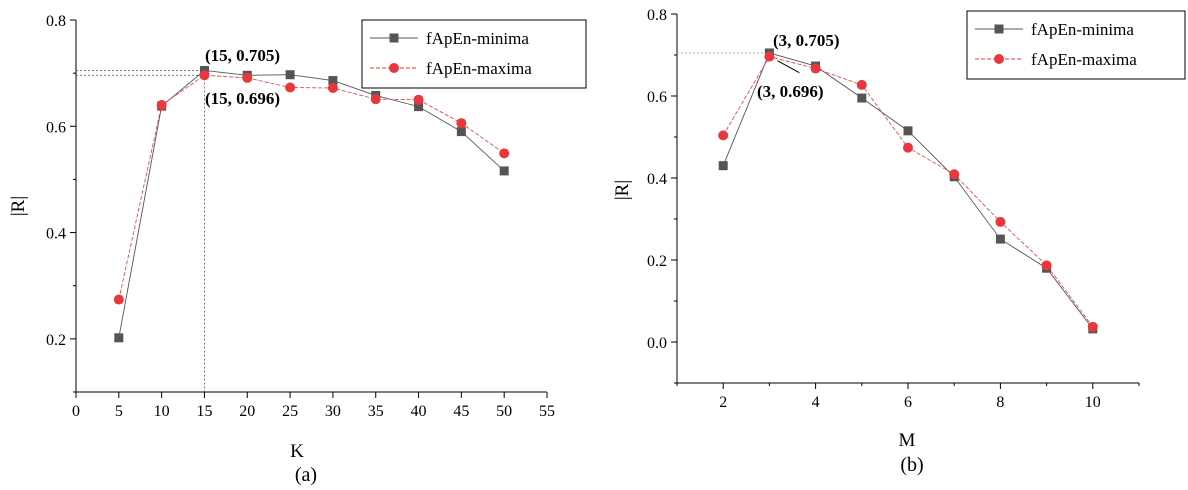 This screenshot has width=1188, height=490. I want to click on x-tick-label: 30, so click(333, 411).